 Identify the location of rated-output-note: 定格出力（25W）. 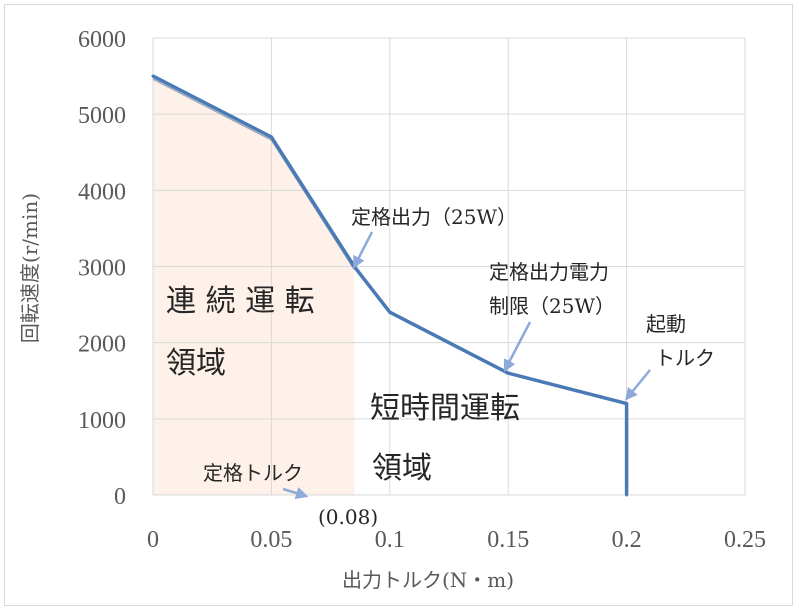
(434, 217).